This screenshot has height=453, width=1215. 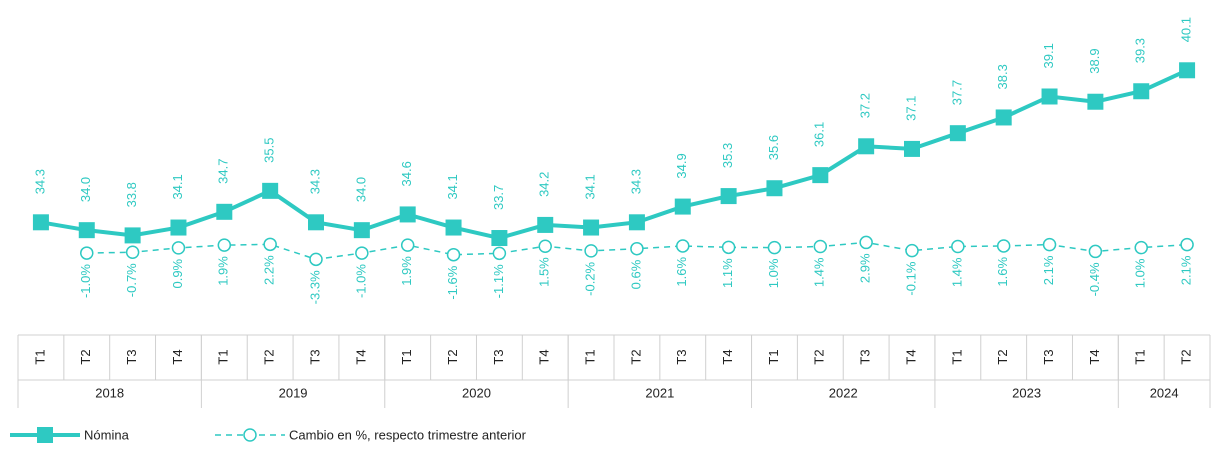 I want to click on data-label: 38.9, so click(x=1094, y=60).